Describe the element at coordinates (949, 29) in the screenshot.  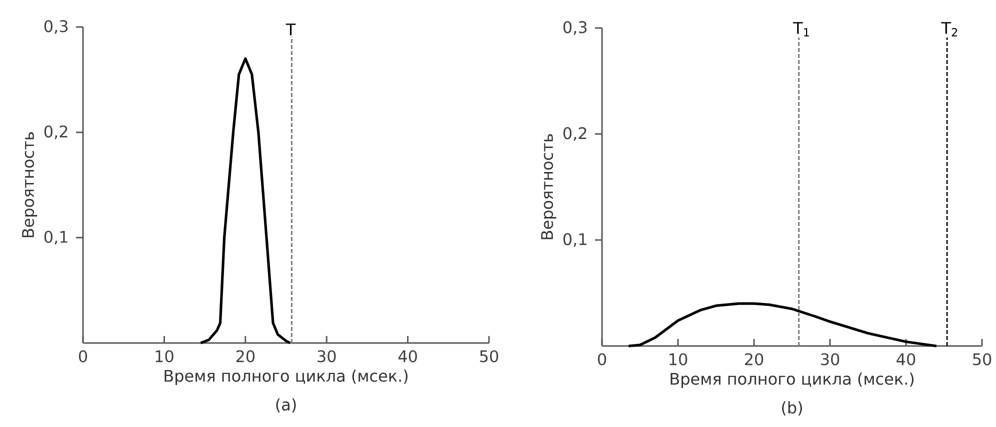
I see `ref-line-label: T$_{2}$` at that location.